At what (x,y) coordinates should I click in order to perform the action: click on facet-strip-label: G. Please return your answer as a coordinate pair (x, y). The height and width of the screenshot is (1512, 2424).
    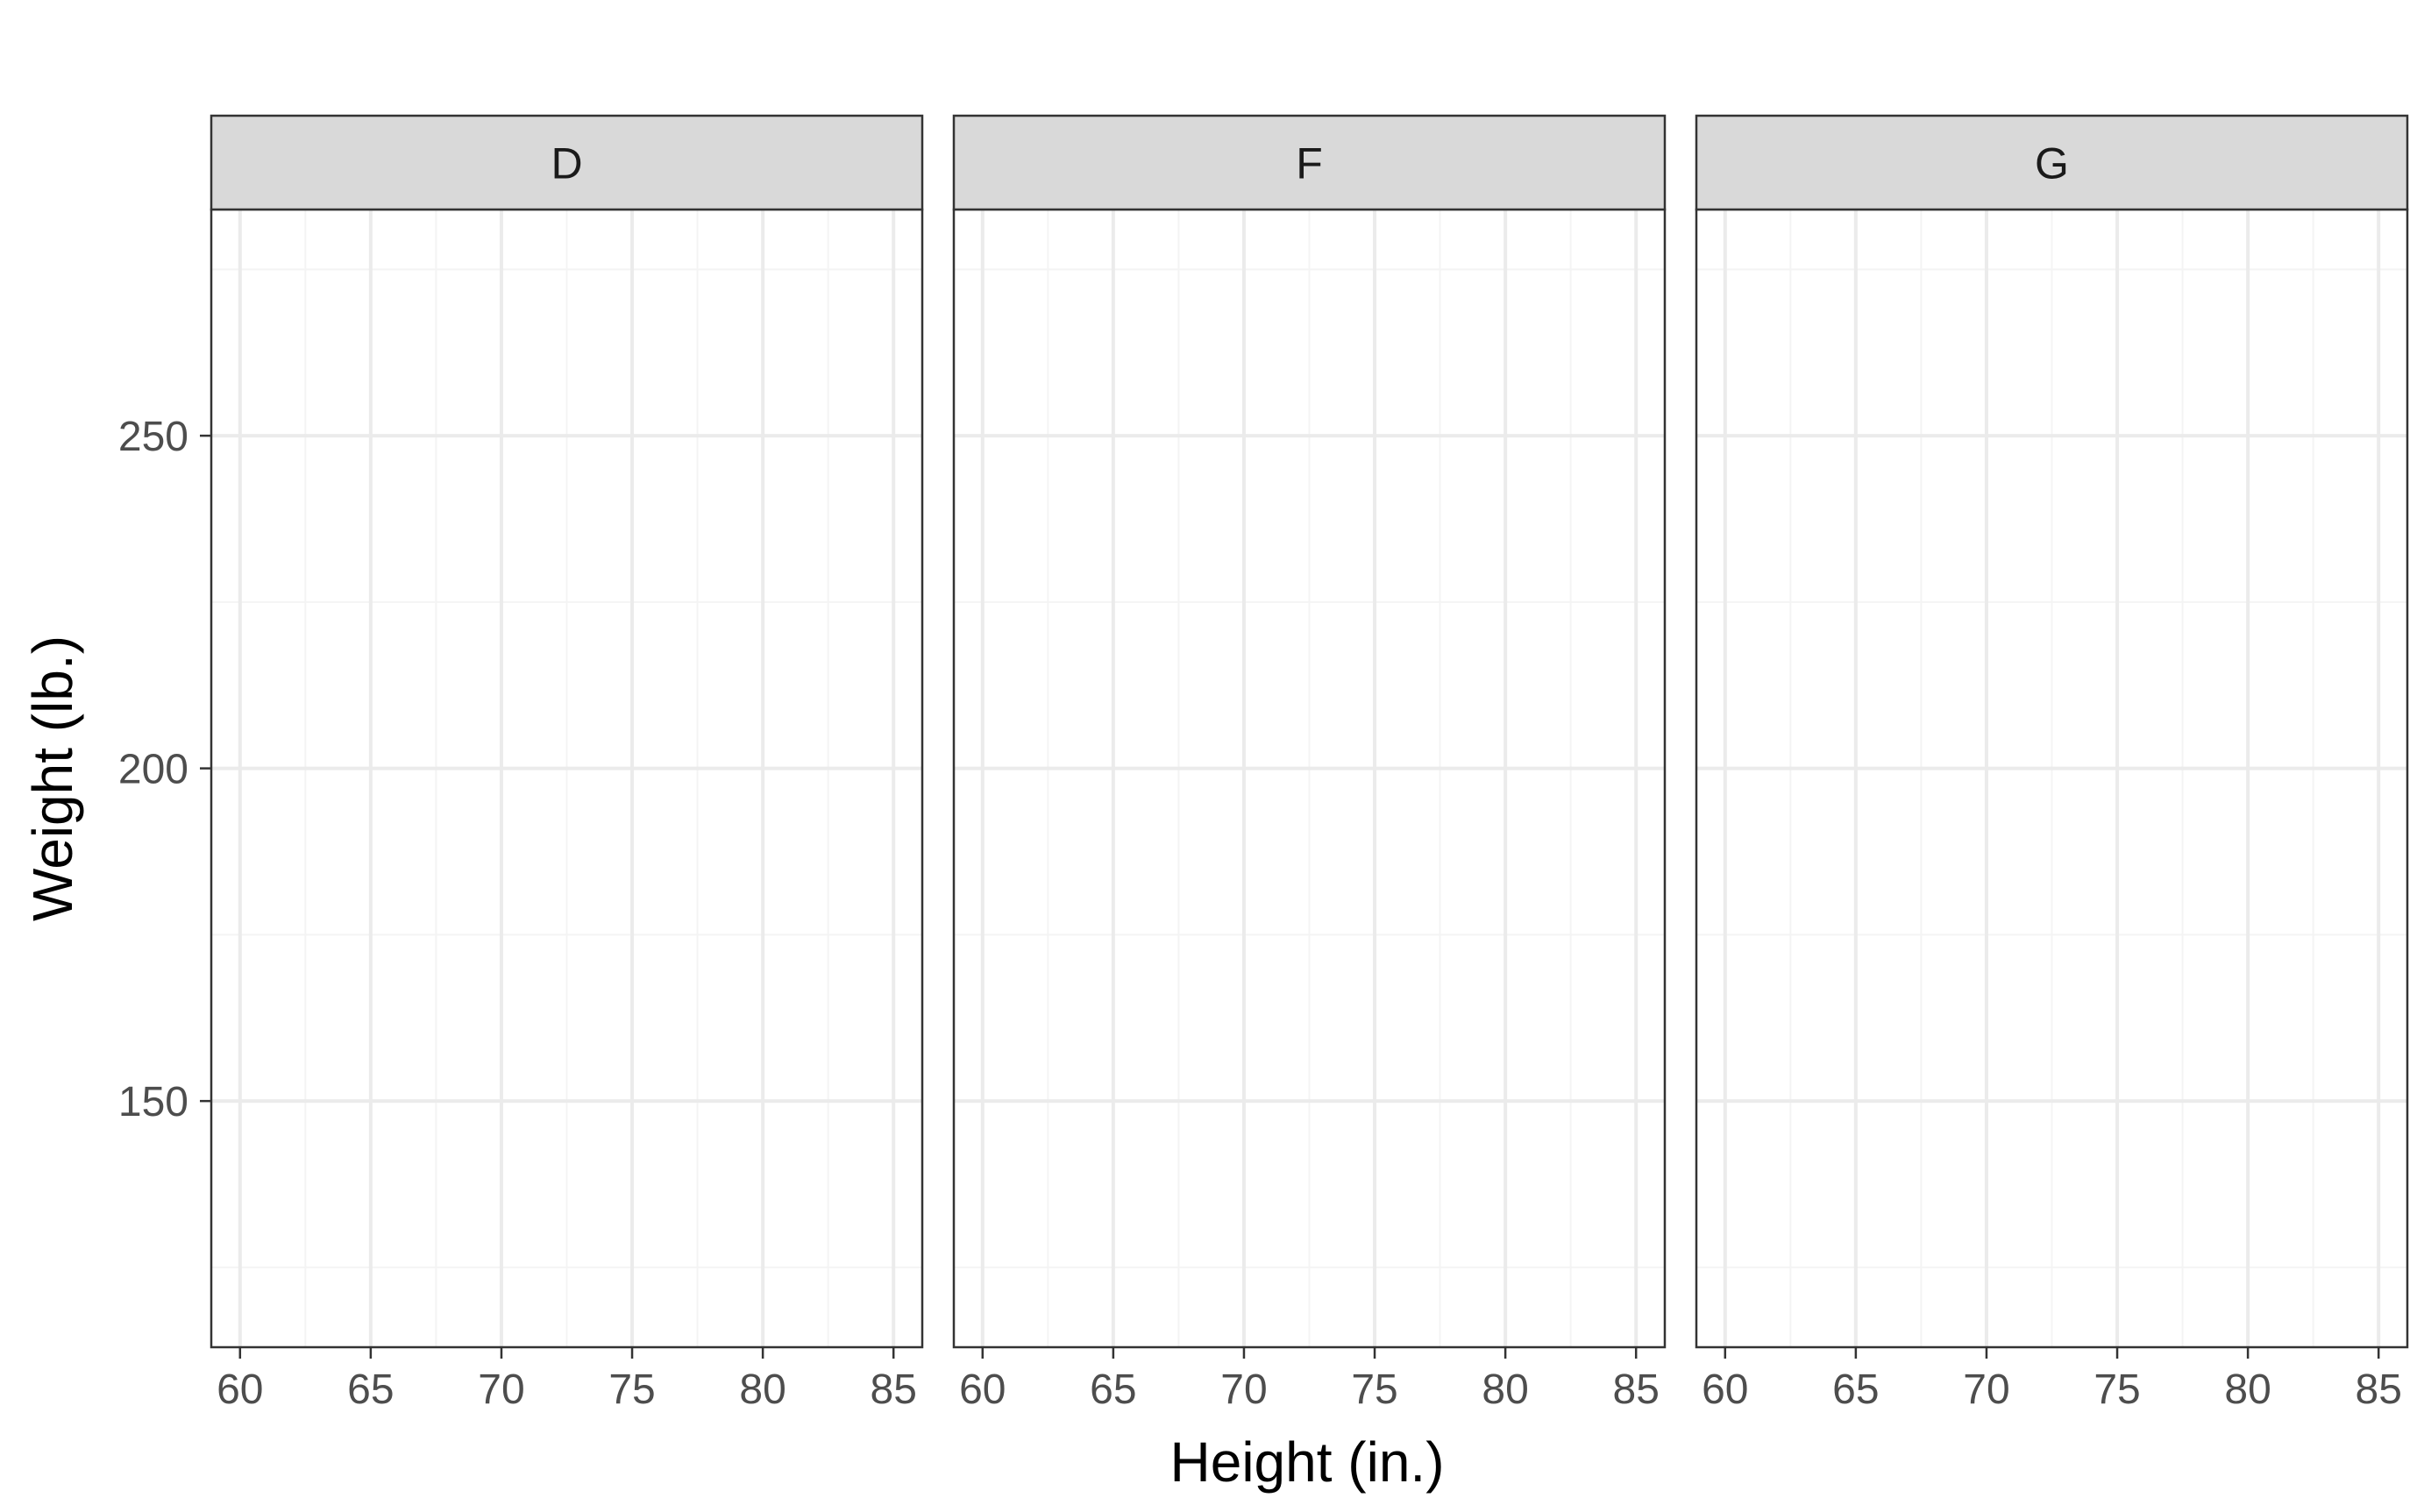
    Looking at the image, I should click on (2052, 163).